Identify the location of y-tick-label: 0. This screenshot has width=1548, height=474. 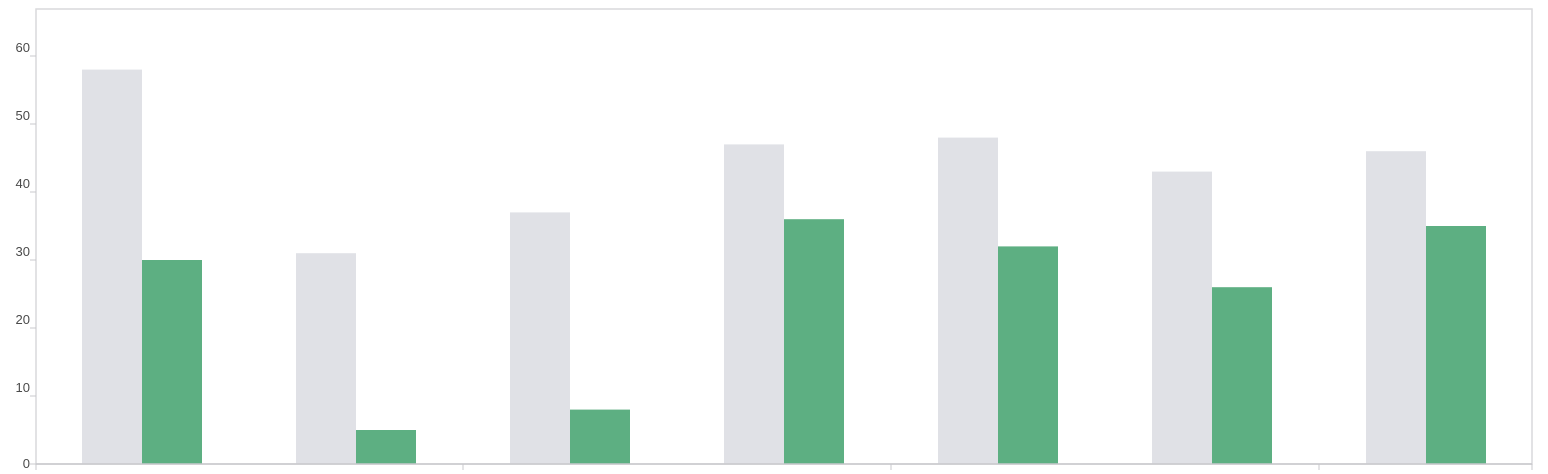
(26, 463).